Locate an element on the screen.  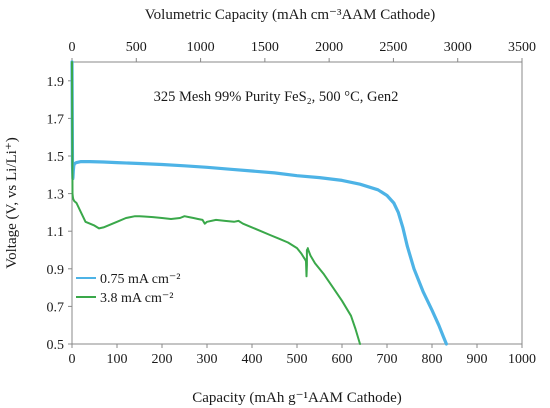
top-axis-ticks: 0 500 1000 1500 2000 2500 3000 3500 is located at coordinates (302, 51).